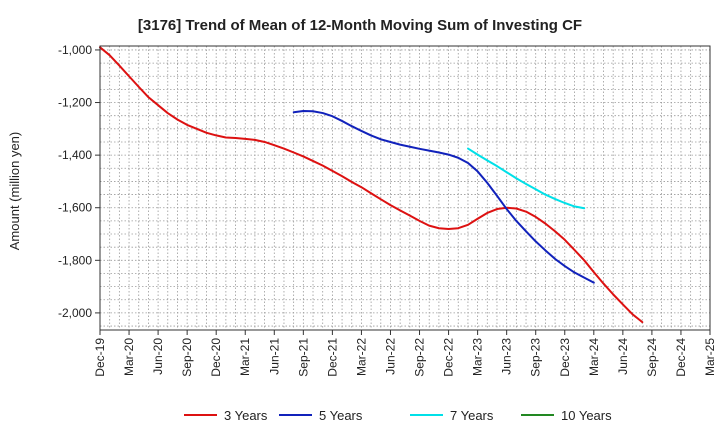 The image size is (720, 440). What do you see at coordinates (216, 357) in the screenshot?
I see `x-tick-label: Dec-20` at bounding box center [216, 357].